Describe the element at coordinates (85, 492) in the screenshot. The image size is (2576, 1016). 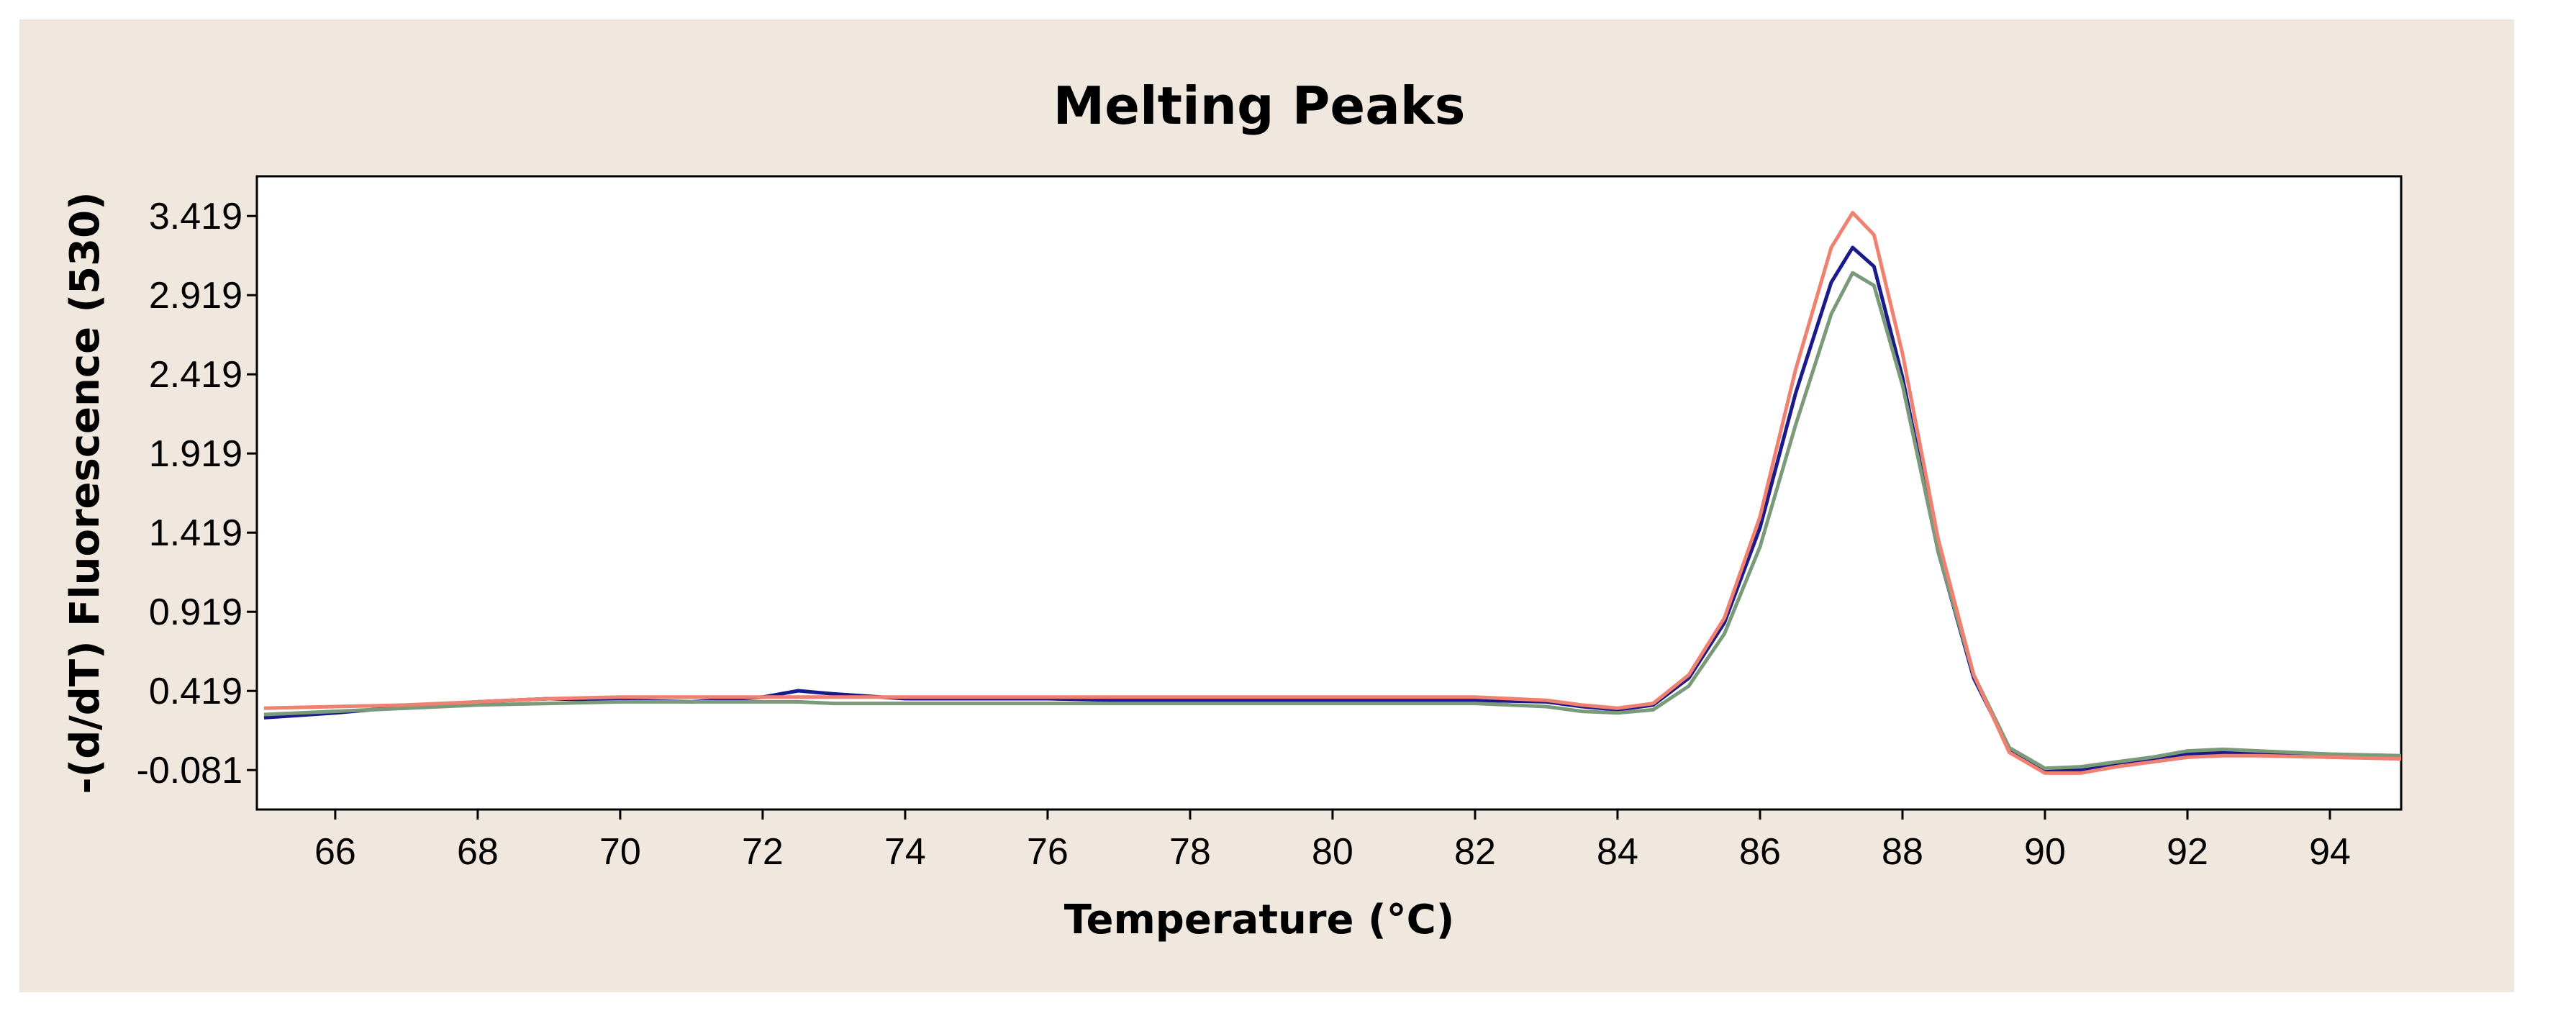
I see `y-axis-title: -(d/dT) Fluorescence (530)` at that location.